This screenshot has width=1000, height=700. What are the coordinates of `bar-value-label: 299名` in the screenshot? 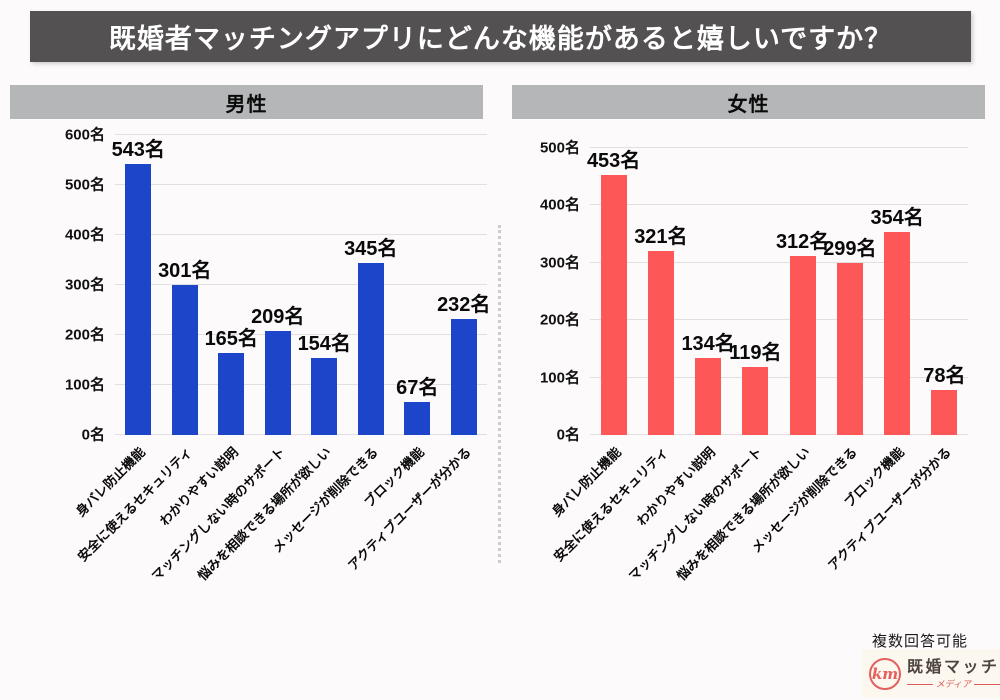 It's located at (850, 249).